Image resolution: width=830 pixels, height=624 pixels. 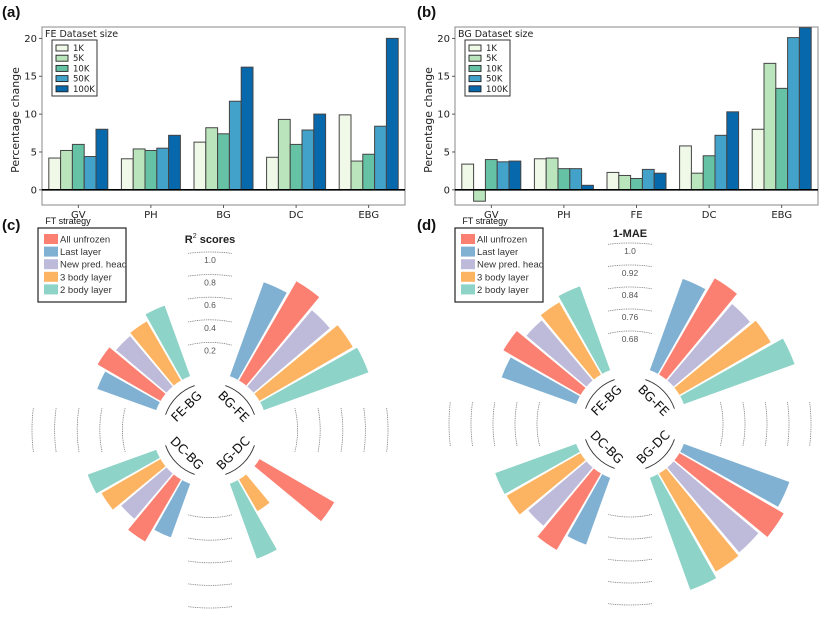 I want to click on polar-bar-new-pred-head-bg-fe, so click(x=709, y=345).